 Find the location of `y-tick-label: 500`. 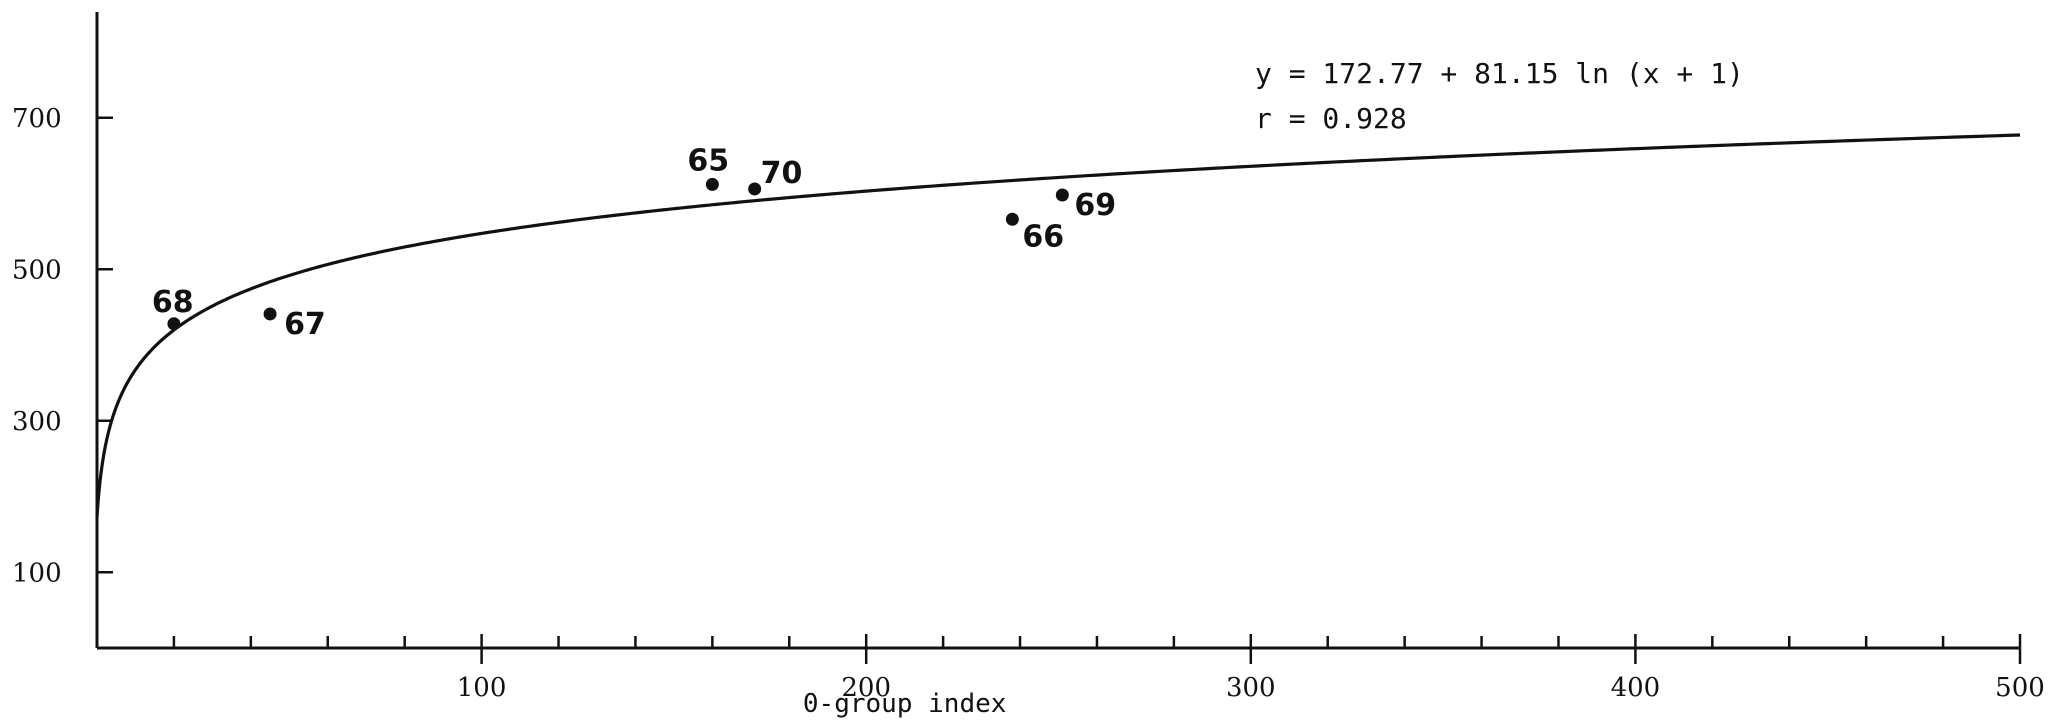

y-tick-label: 500 is located at coordinates (37, 270).